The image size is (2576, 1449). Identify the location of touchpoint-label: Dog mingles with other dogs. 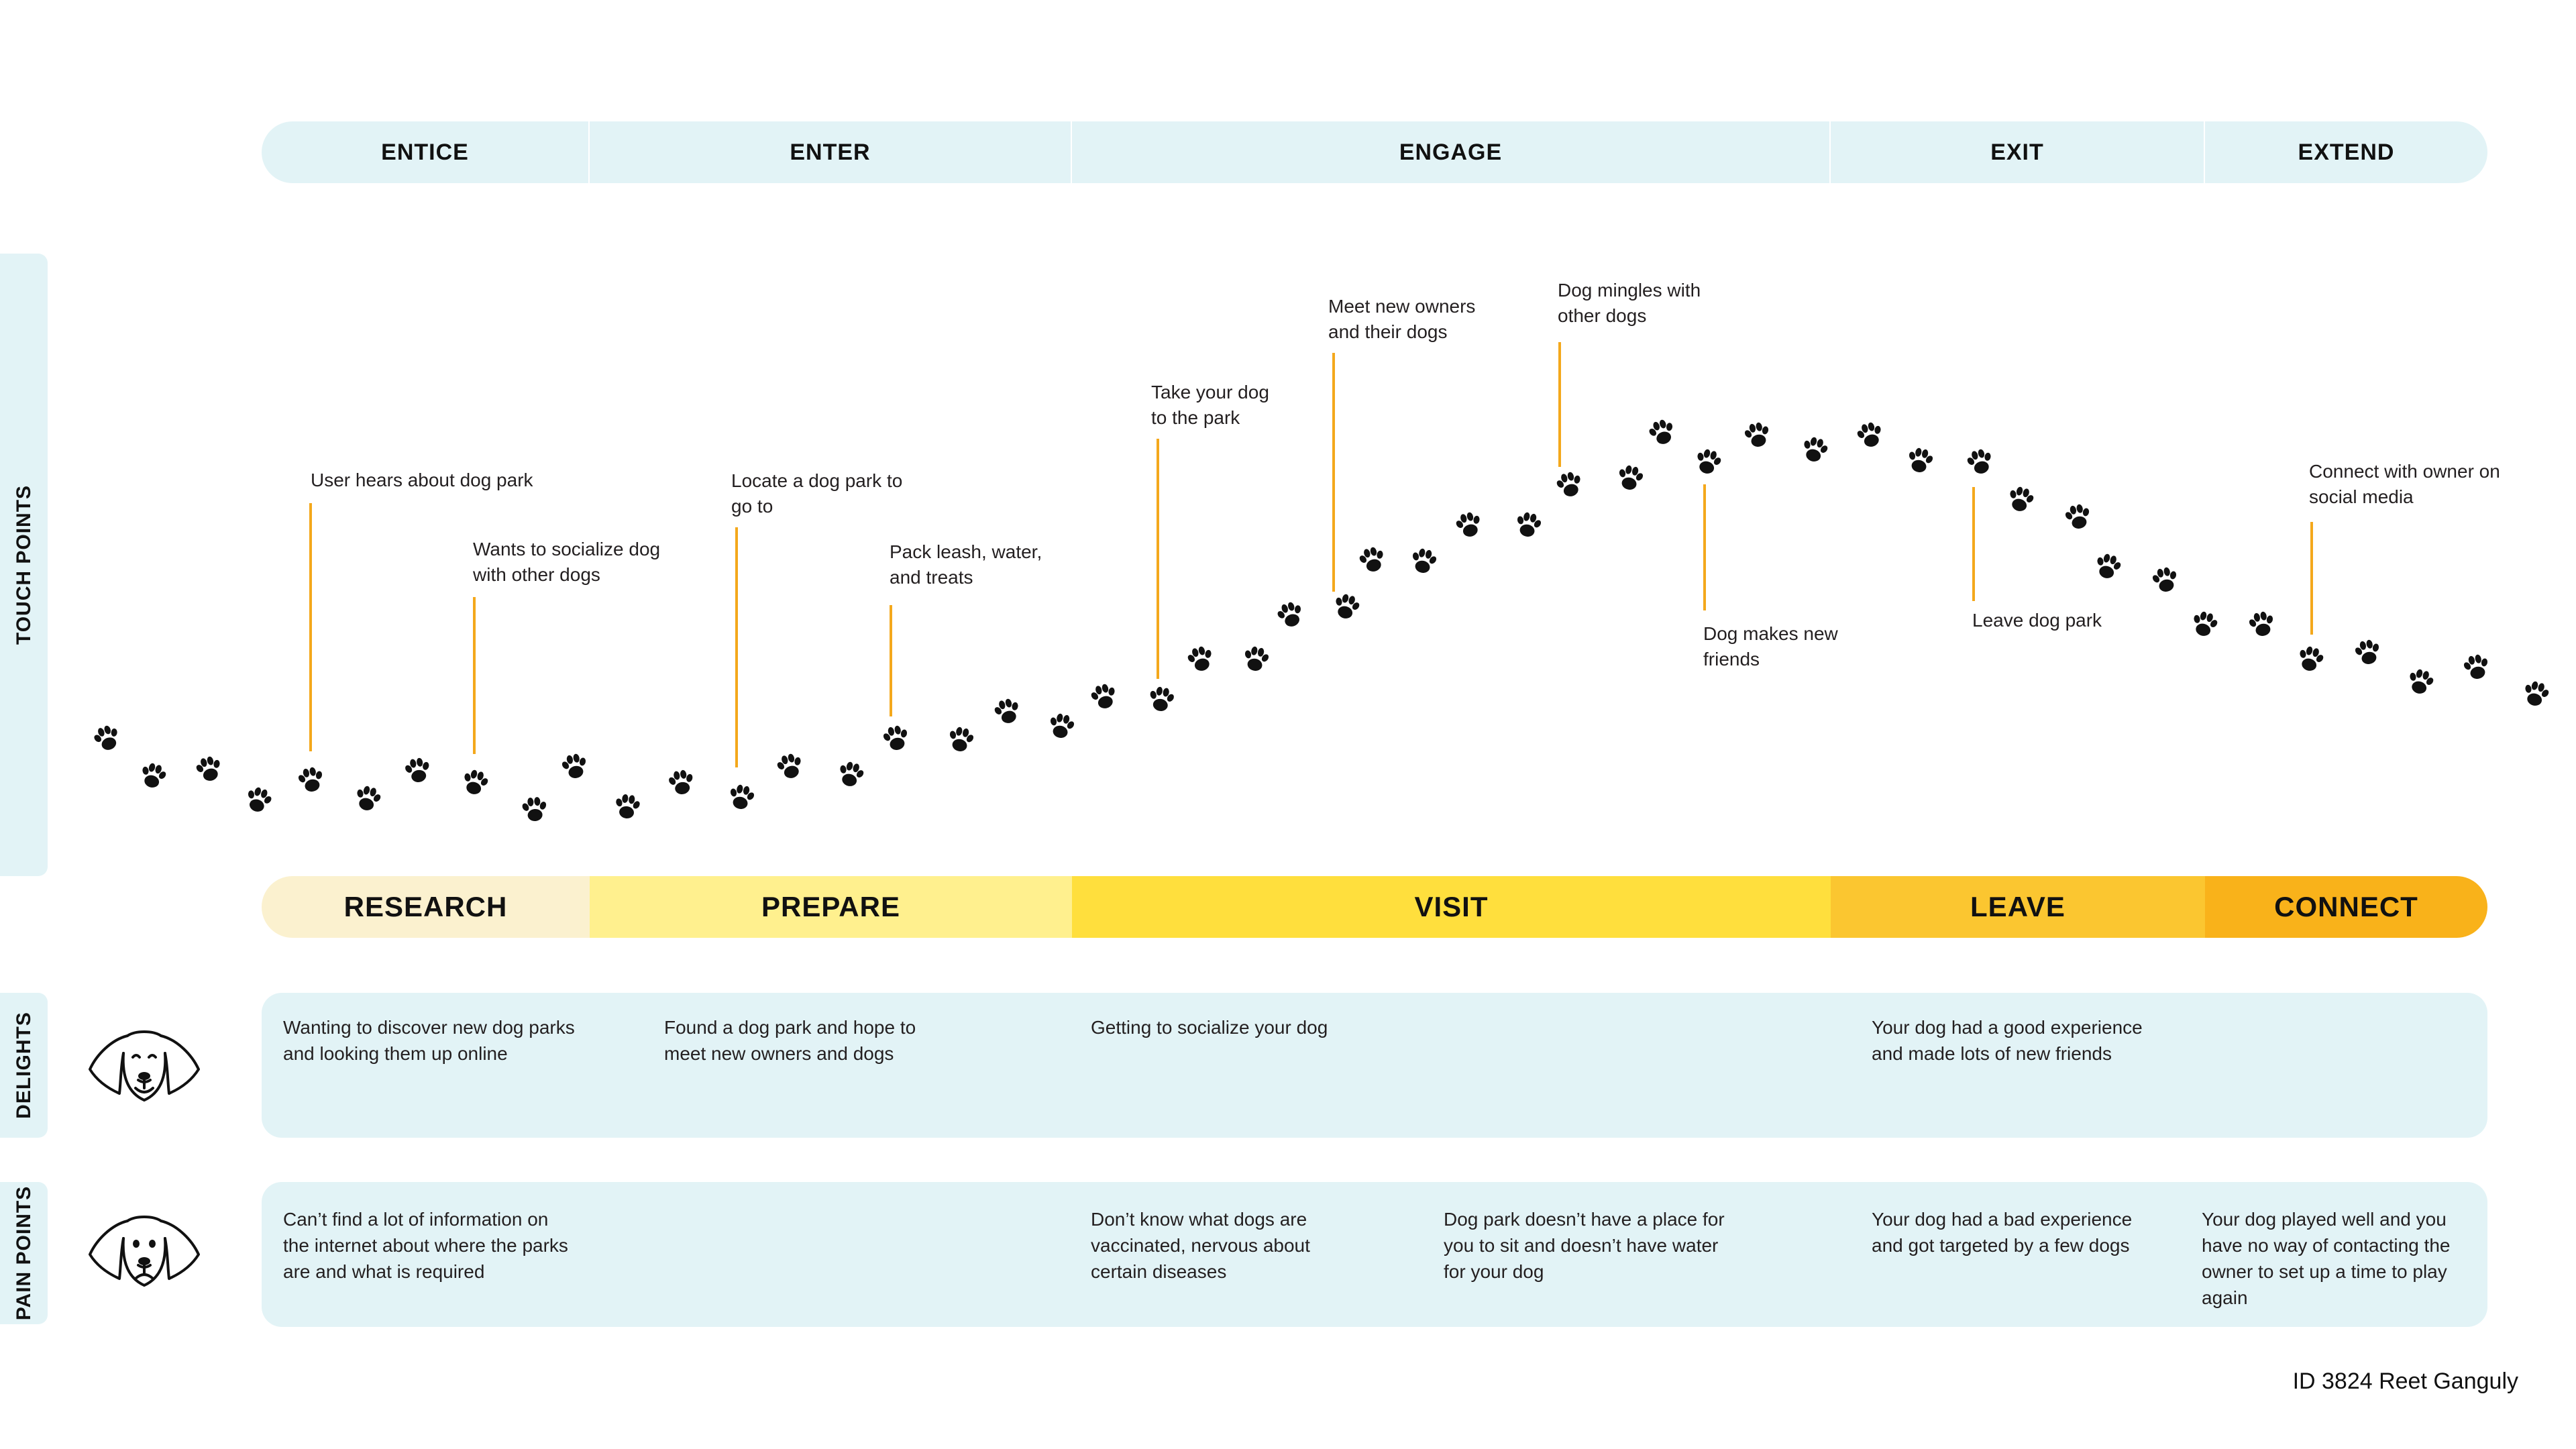
(1629, 303).